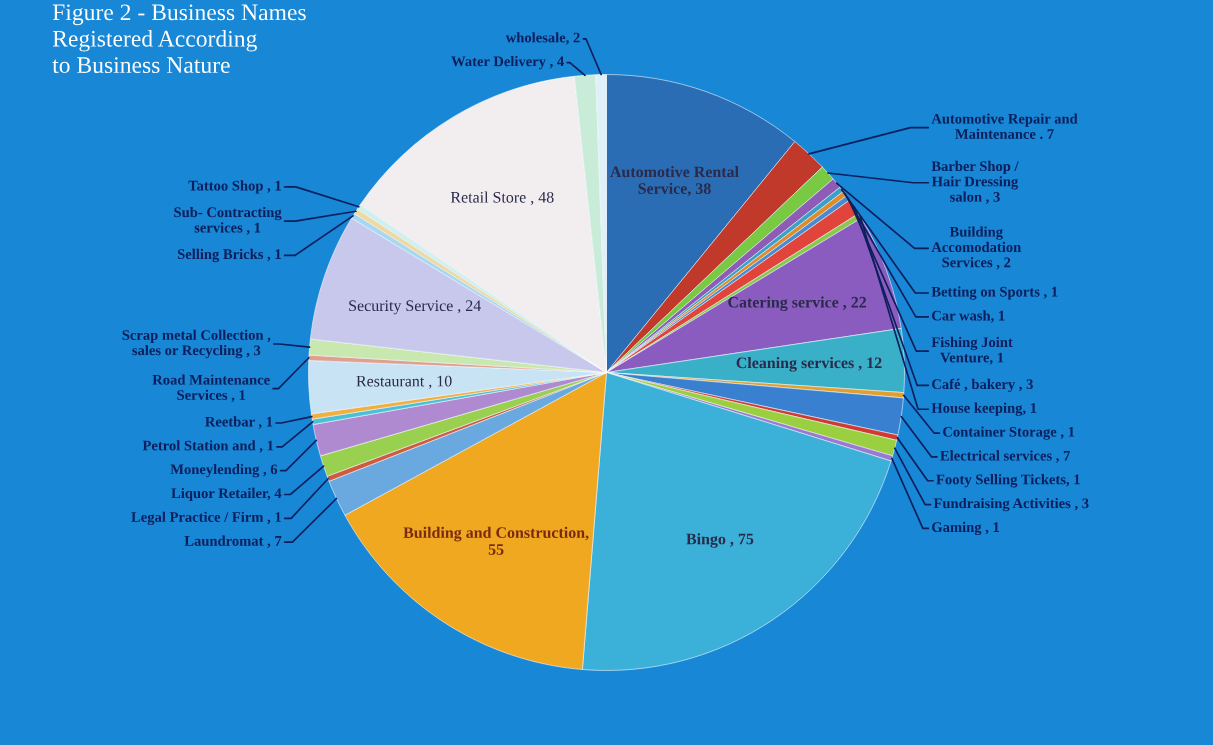  I want to click on slice-label: Automotive Rental Service, 38, so click(674, 181).